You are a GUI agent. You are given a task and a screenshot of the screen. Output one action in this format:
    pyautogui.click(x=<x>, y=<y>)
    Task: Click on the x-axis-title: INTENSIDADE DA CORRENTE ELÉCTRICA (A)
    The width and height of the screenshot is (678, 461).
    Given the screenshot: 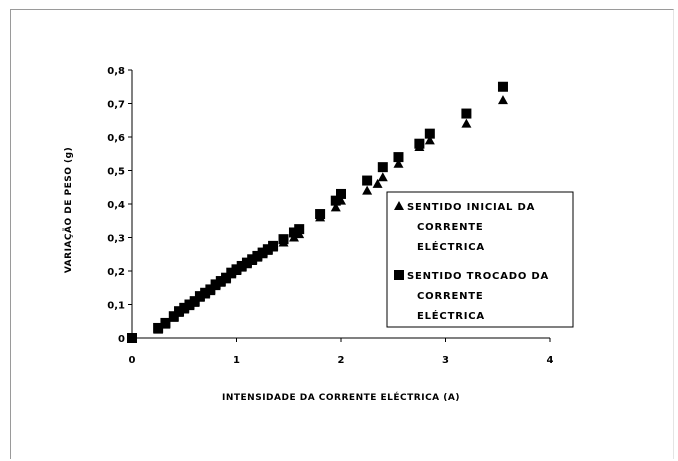 What is the action you would take?
    pyautogui.click(x=341, y=397)
    